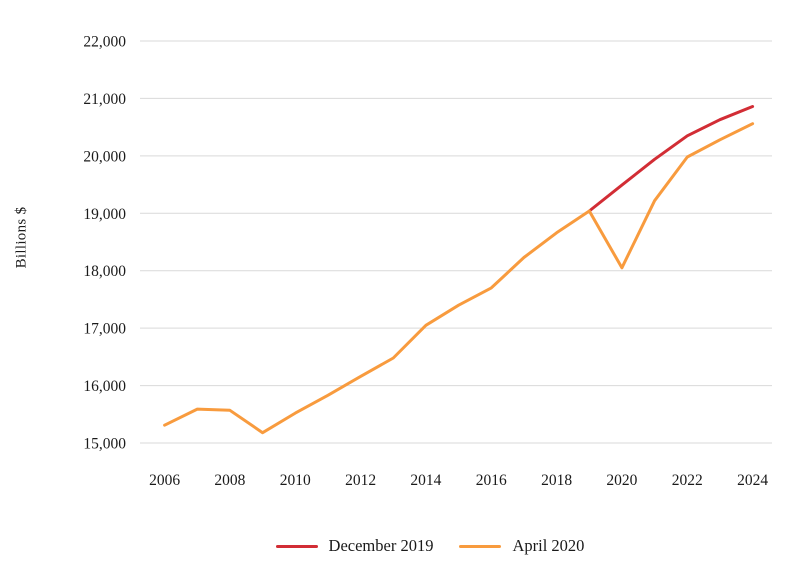 This screenshot has width=800, height=581. What do you see at coordinates (104, 386) in the screenshot?
I see `y-tick-label: 16,000` at bounding box center [104, 386].